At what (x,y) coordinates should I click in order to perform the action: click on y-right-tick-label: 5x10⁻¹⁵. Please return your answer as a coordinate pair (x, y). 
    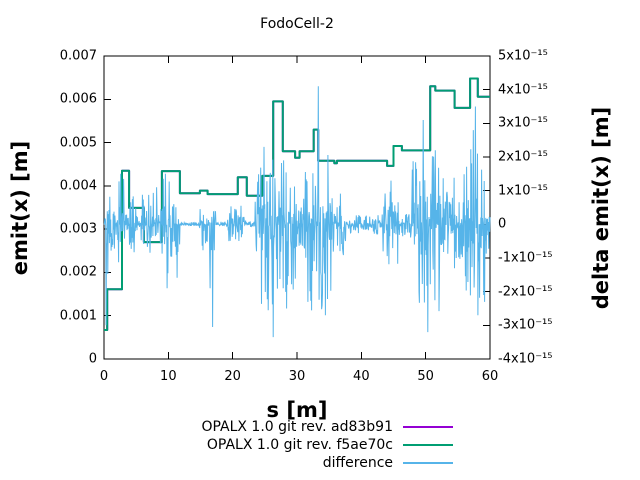
    Looking at the image, I should click on (523, 56).